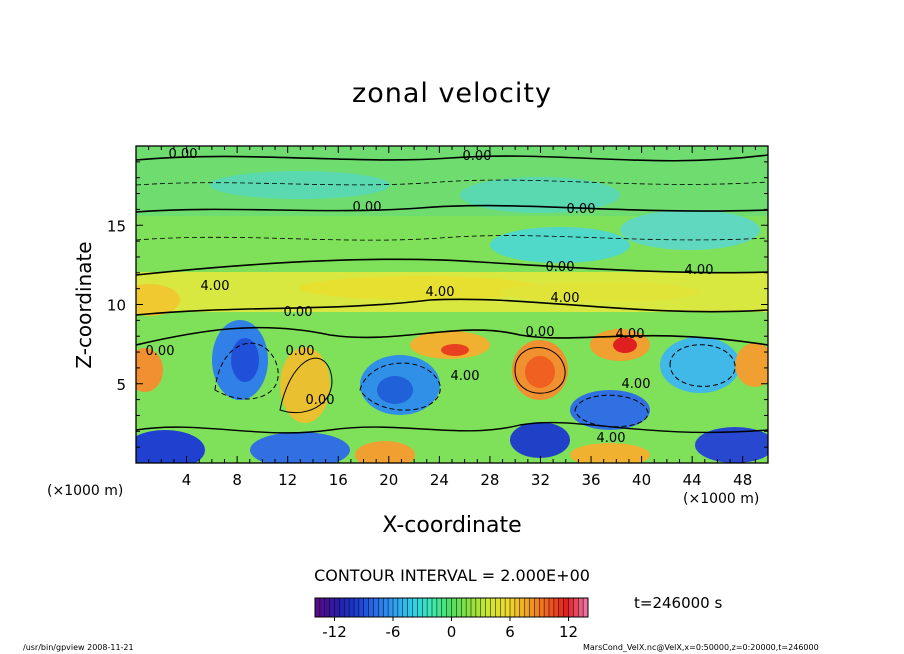 This screenshot has height=654, width=904. What do you see at coordinates (116, 226) in the screenshot?
I see `y-tick-label: 15` at bounding box center [116, 226].